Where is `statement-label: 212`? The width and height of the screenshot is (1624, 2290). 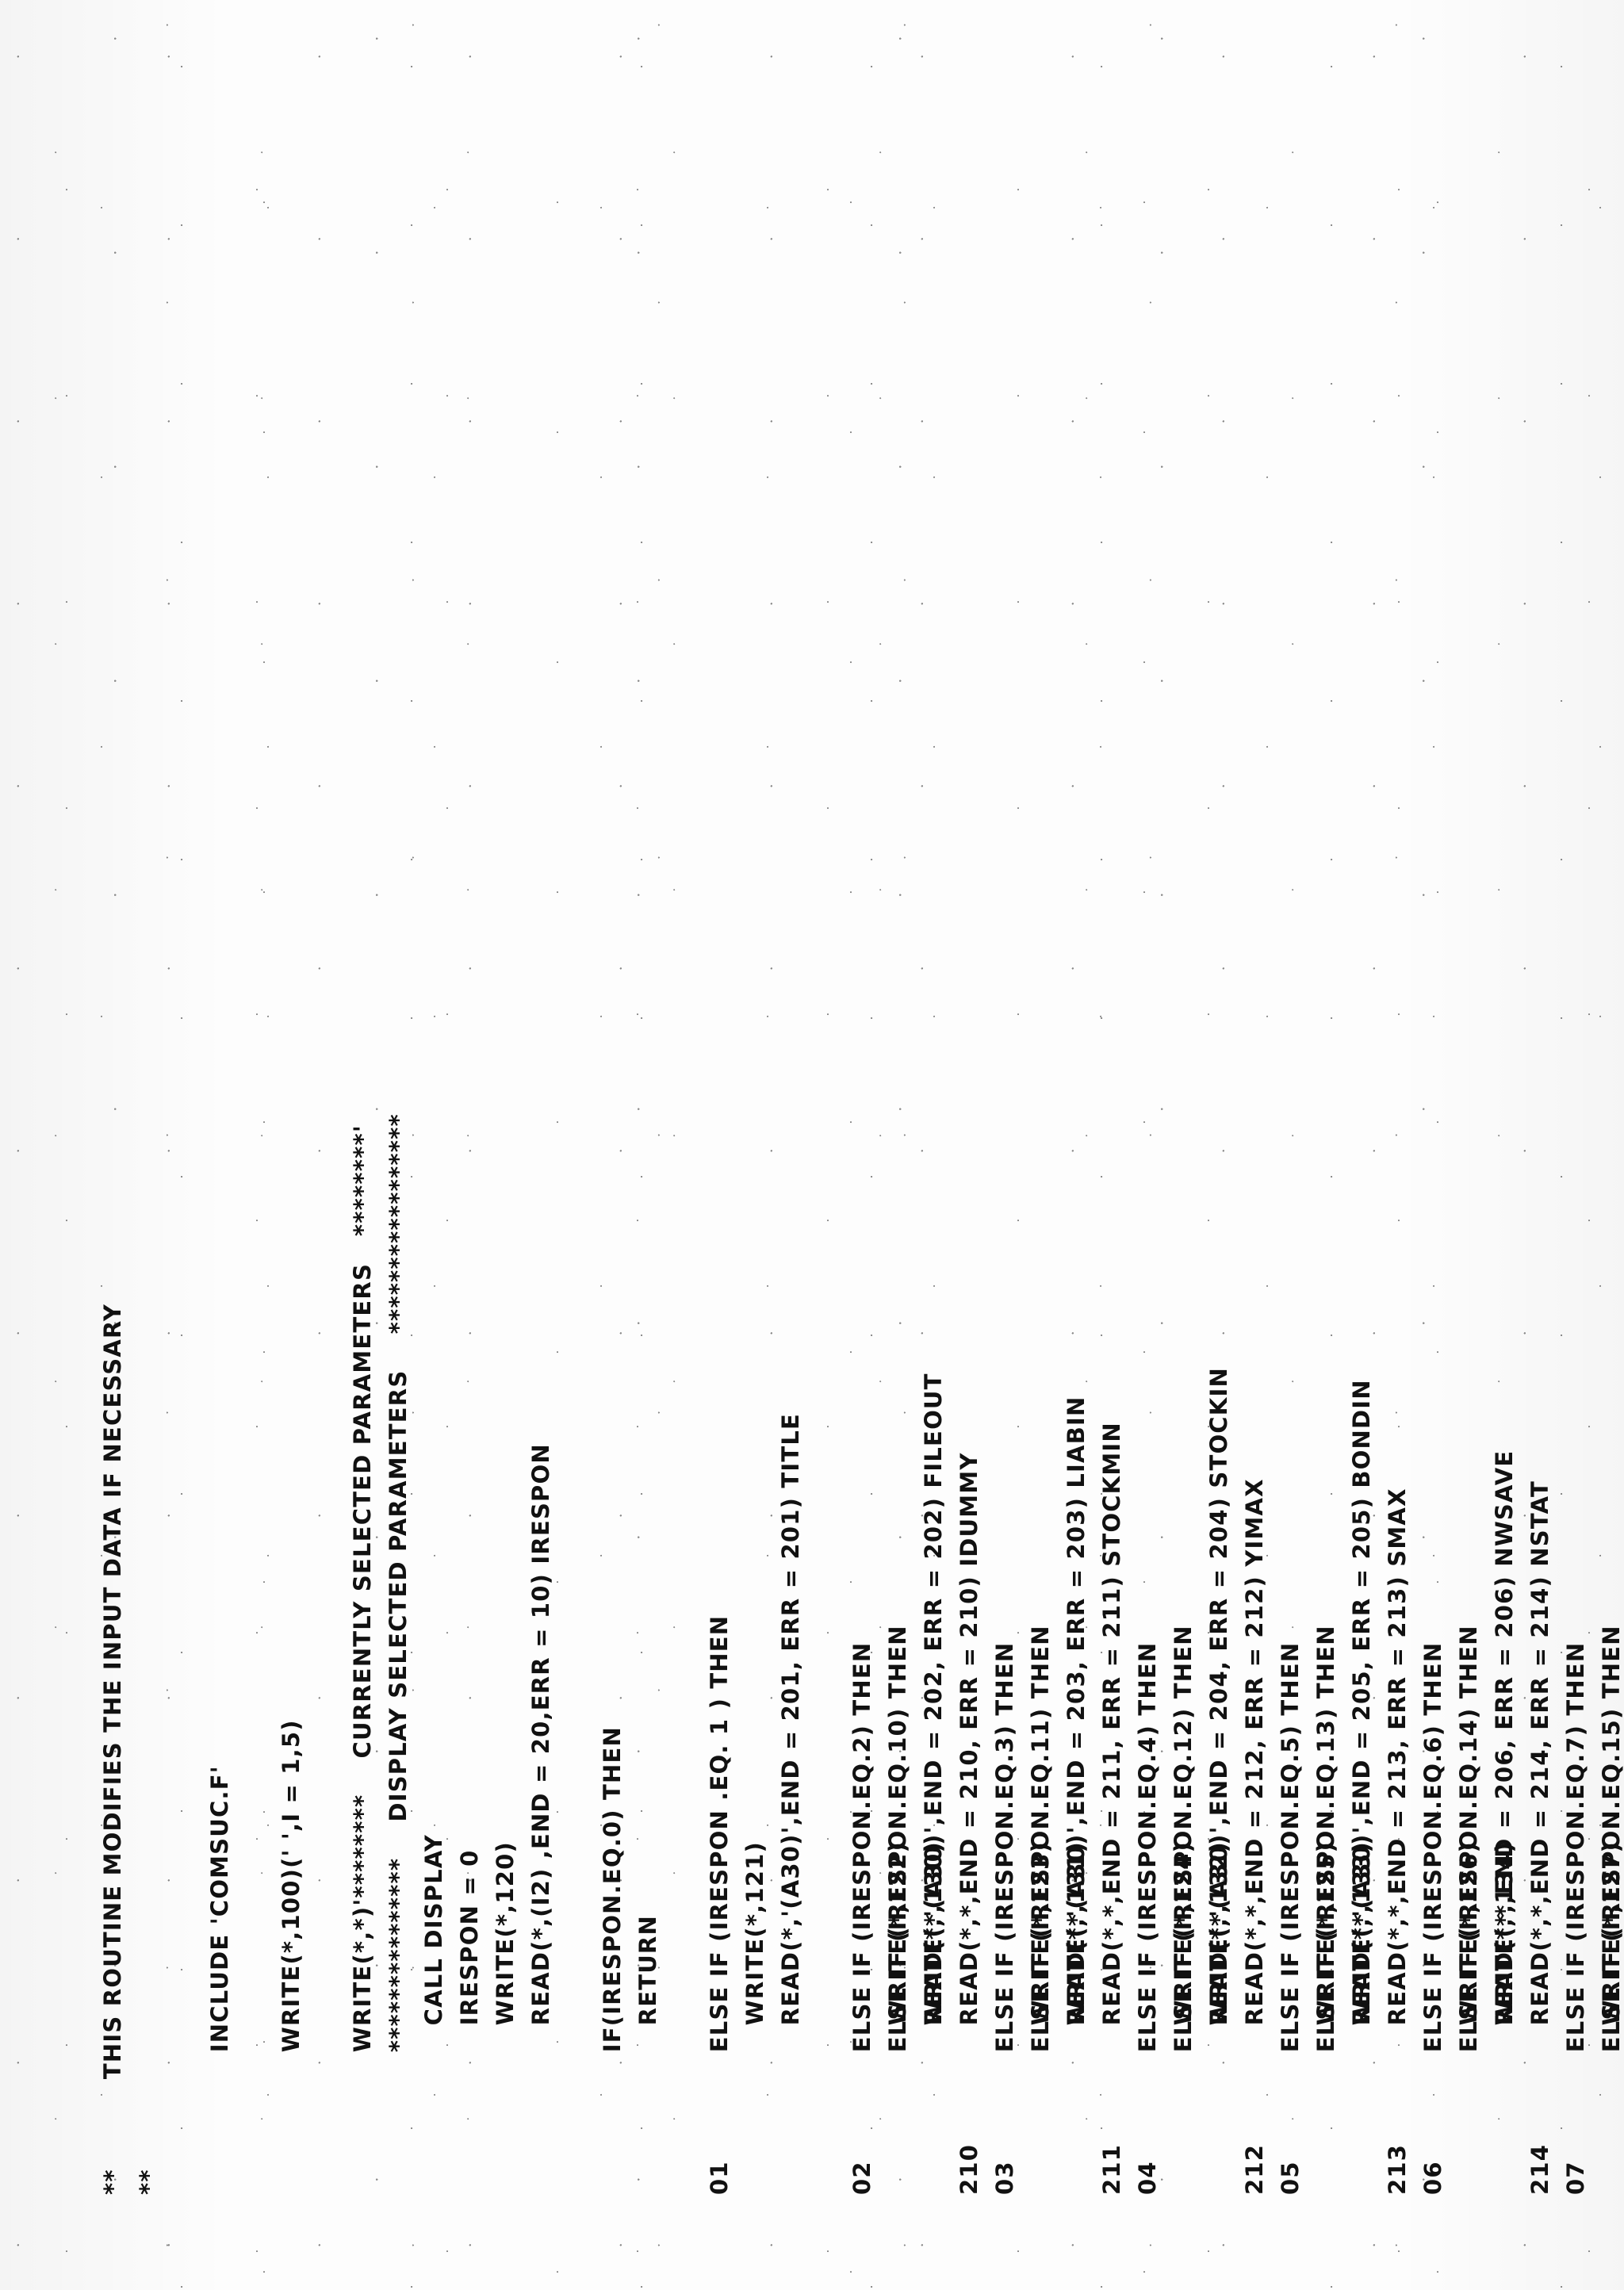
statement-label: 212 is located at coordinates (1254, 2169).